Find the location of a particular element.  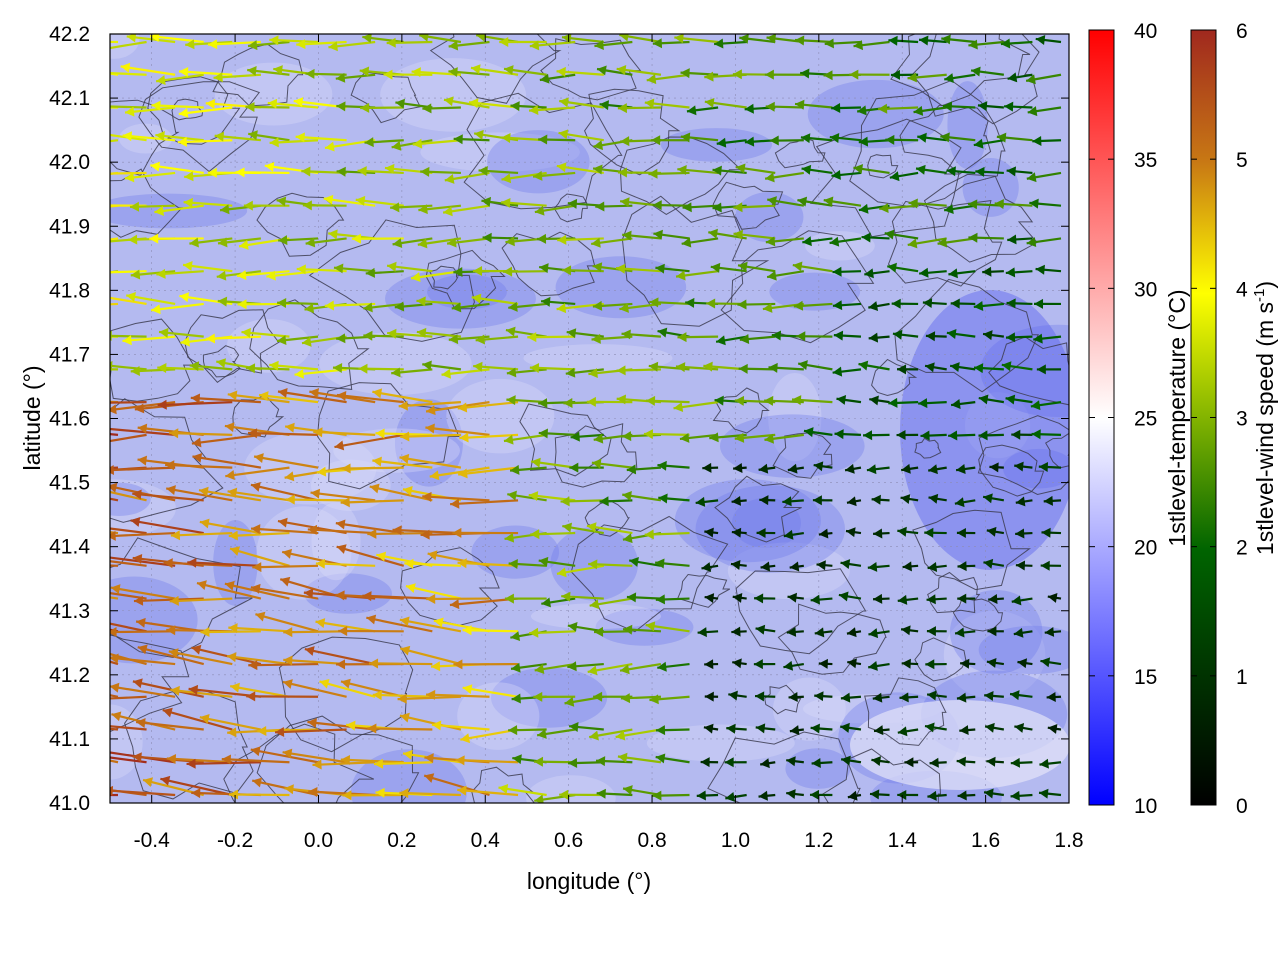

wind-speed-colorbar: 0 1 2 3 4 5 6 1stlevel-wind speed (m s-1) is located at coordinates (1234, 419).